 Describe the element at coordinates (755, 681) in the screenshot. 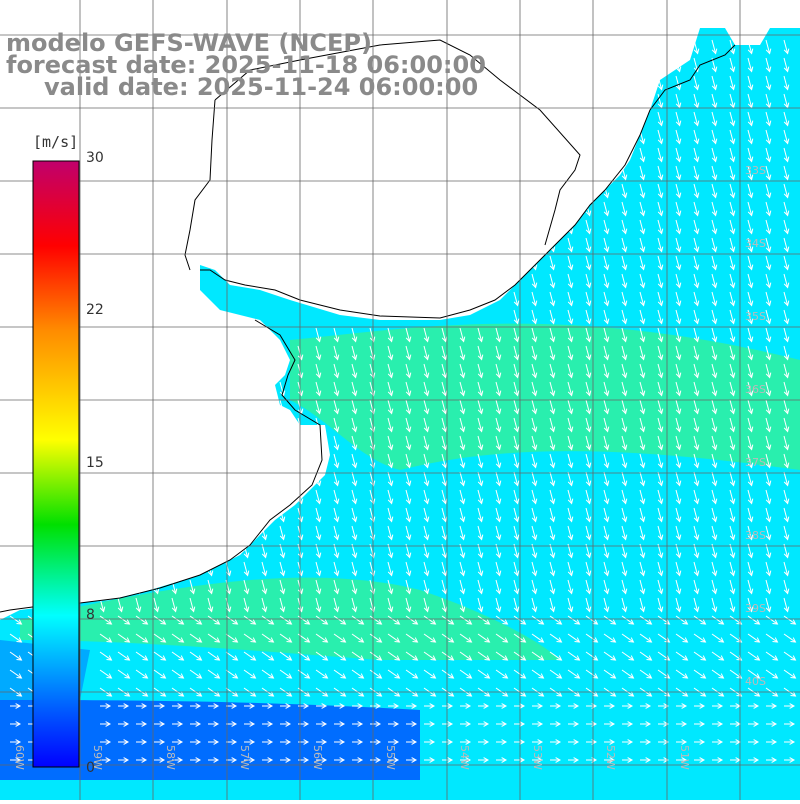

I see `latitude-label: 40S` at that location.